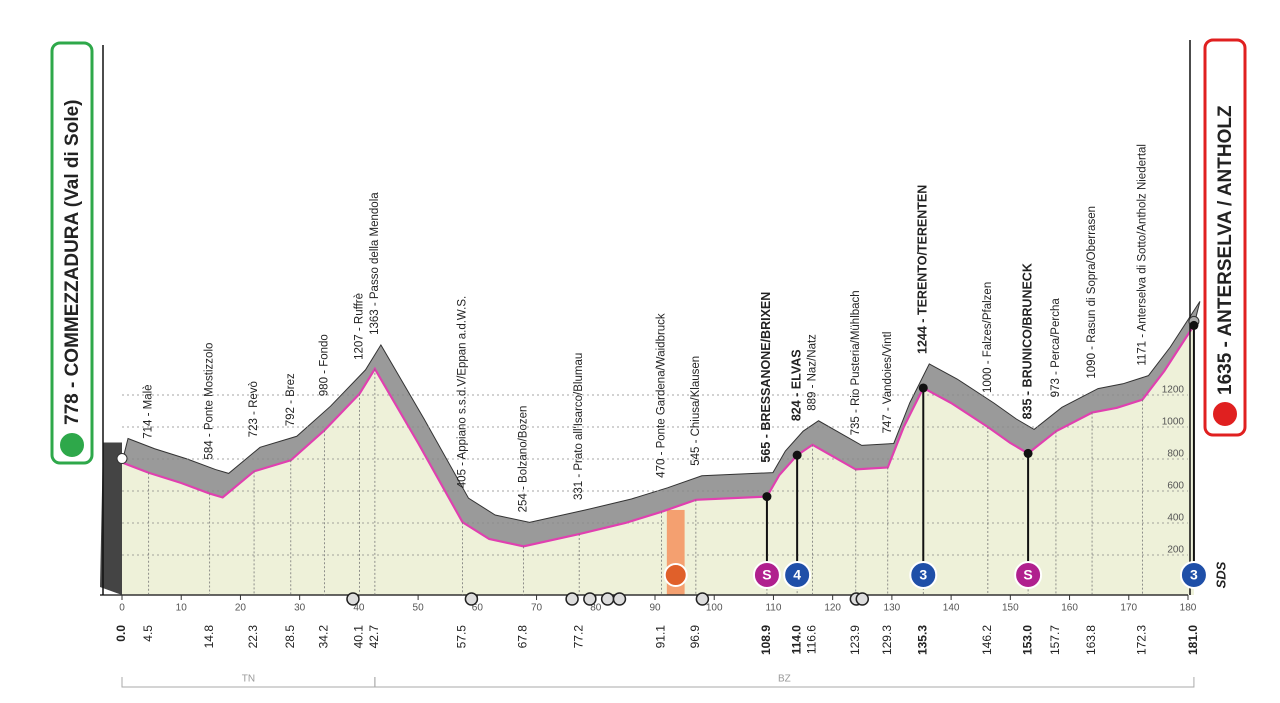  I want to click on place-name: 973 - Perca/Percha, so click(1056, 348).